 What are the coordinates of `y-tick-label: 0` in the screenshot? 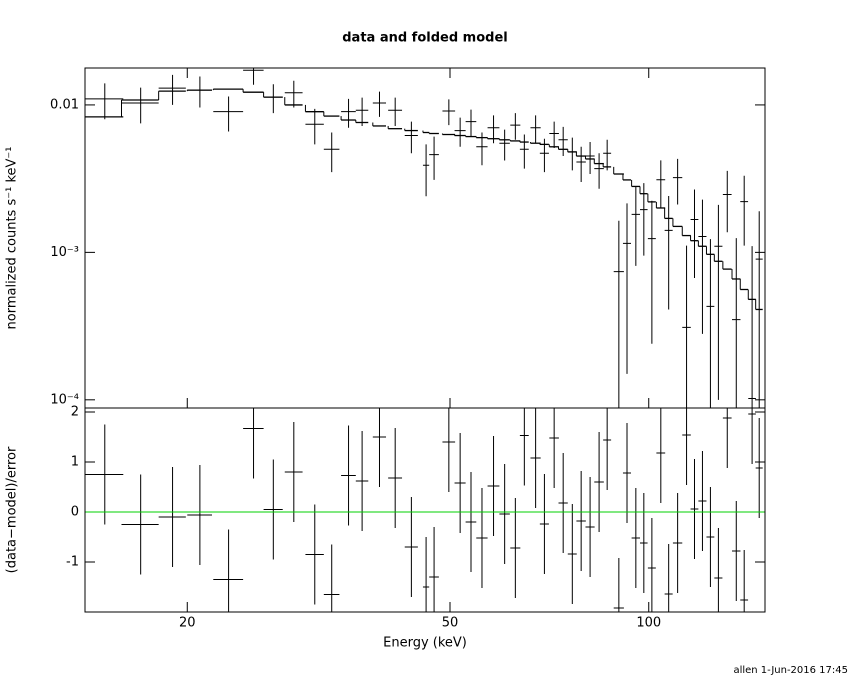 It's located at (75, 512).